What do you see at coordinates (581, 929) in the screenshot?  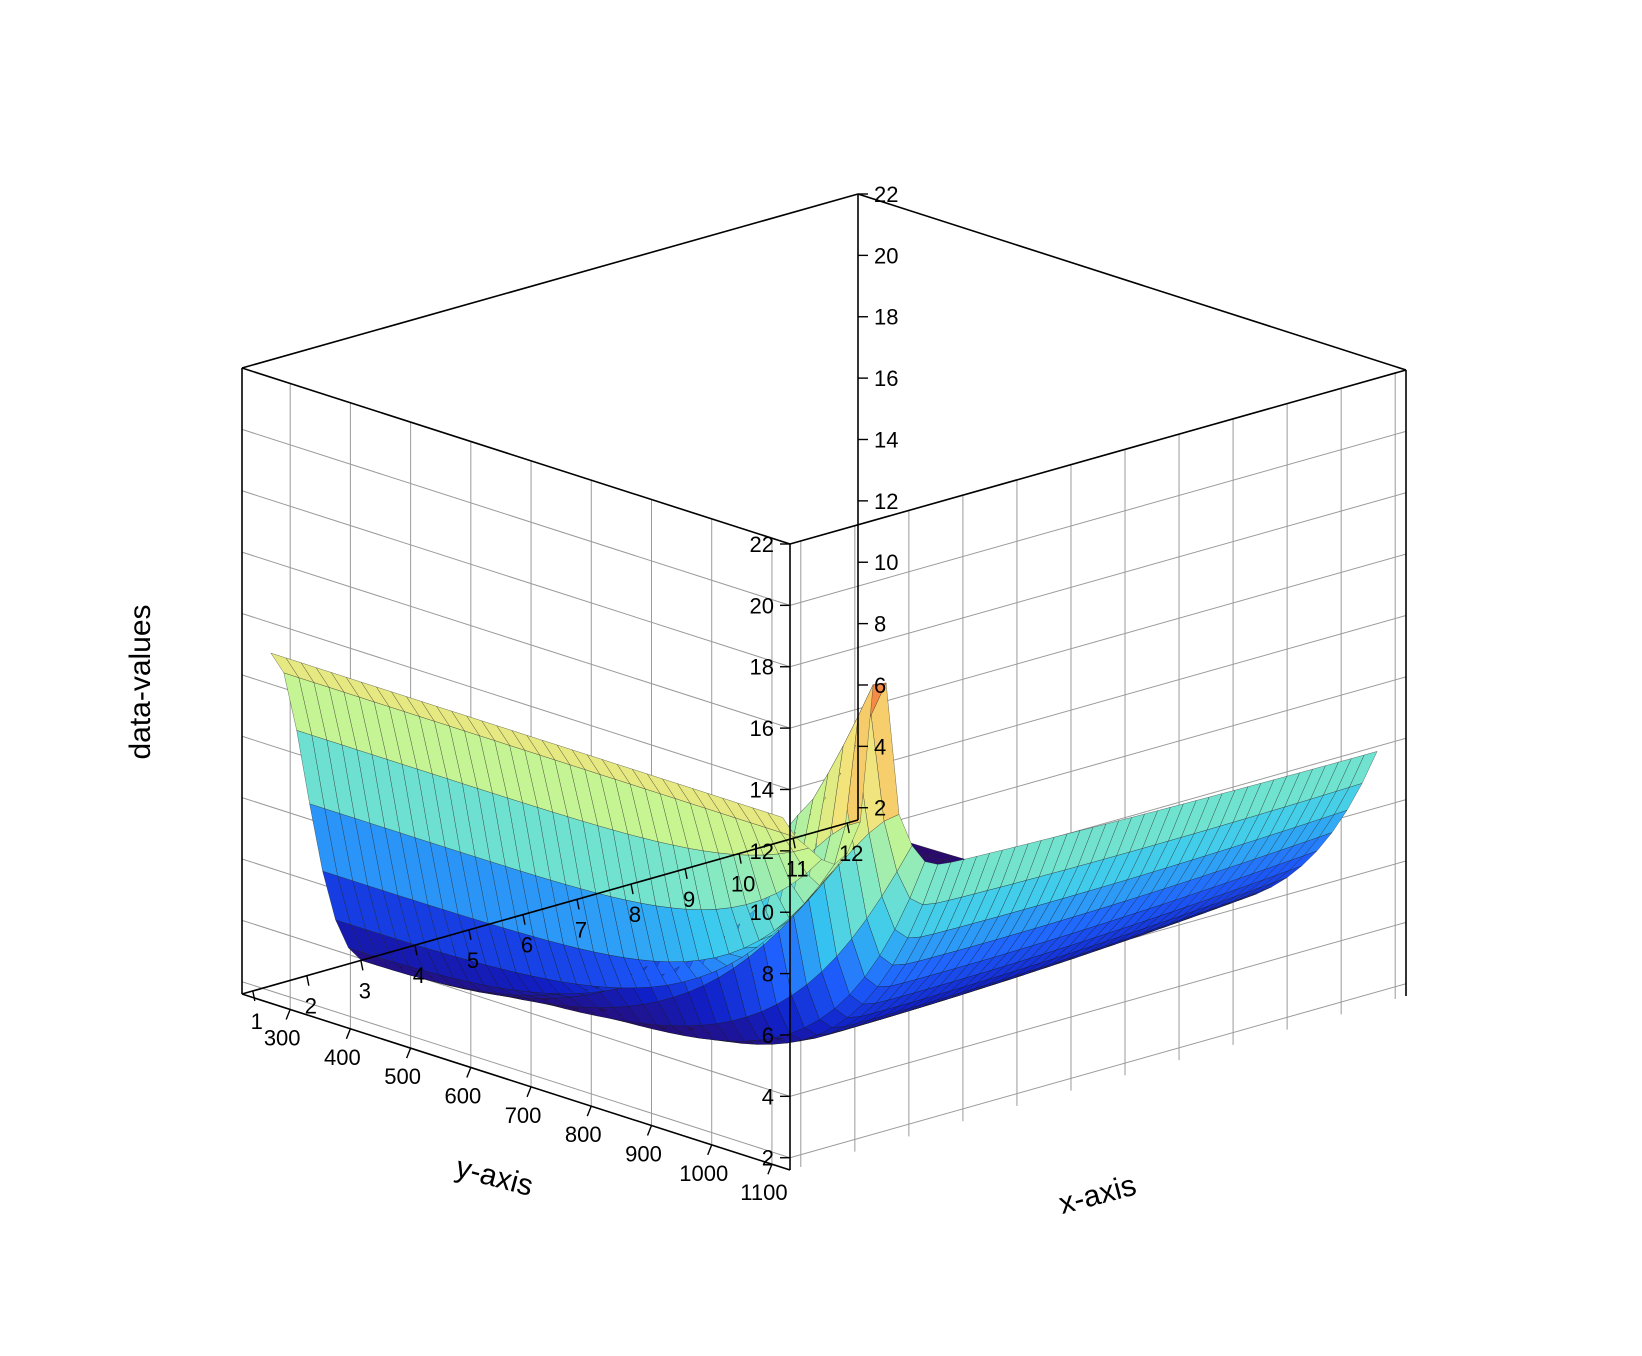 I see `x-tick-label: 7` at bounding box center [581, 929].